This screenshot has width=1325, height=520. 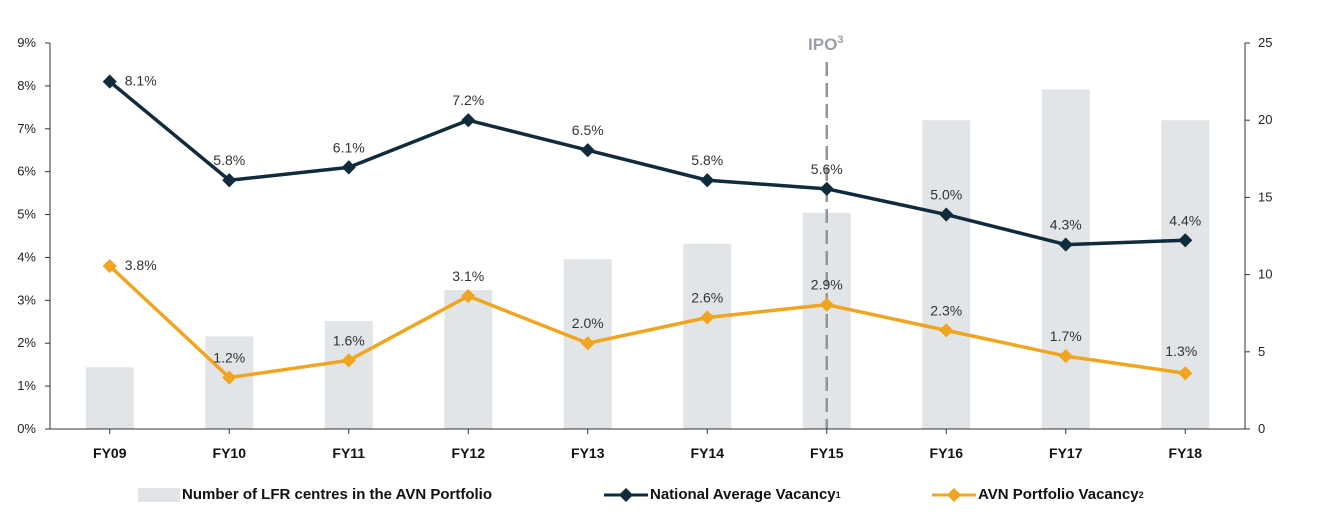 What do you see at coordinates (588, 130) in the screenshot?
I see `data-label: 6.5%` at bounding box center [588, 130].